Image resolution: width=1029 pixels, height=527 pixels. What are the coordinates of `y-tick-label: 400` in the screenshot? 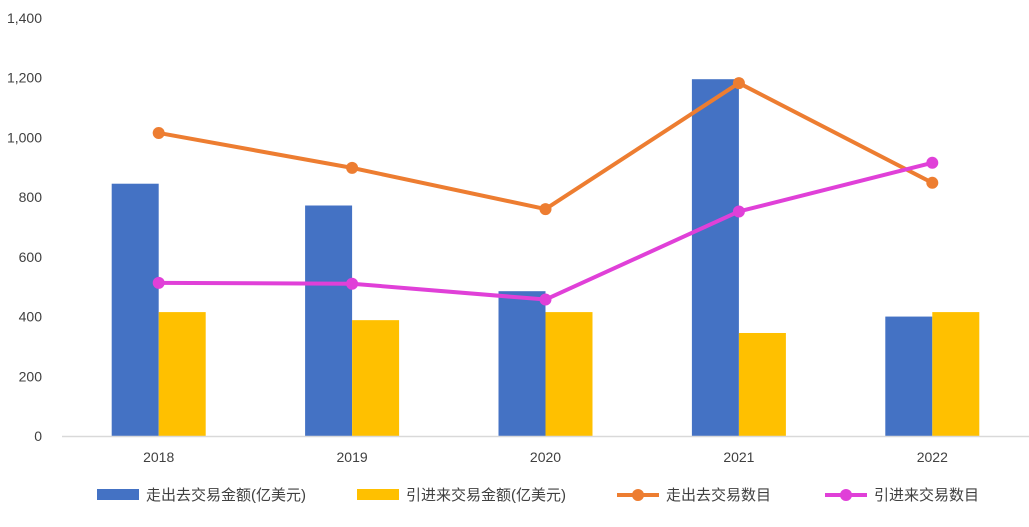 It's located at (31, 317).